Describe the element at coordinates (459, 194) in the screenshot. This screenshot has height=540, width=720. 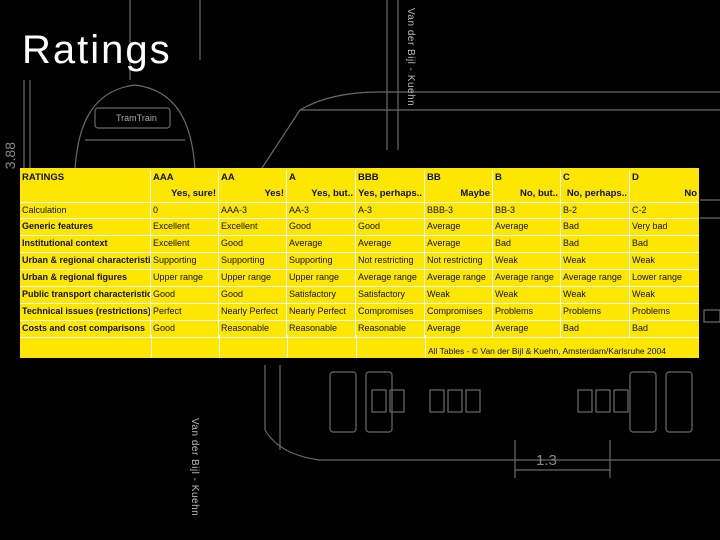
I see `subheader-cell: Maybe` at that location.